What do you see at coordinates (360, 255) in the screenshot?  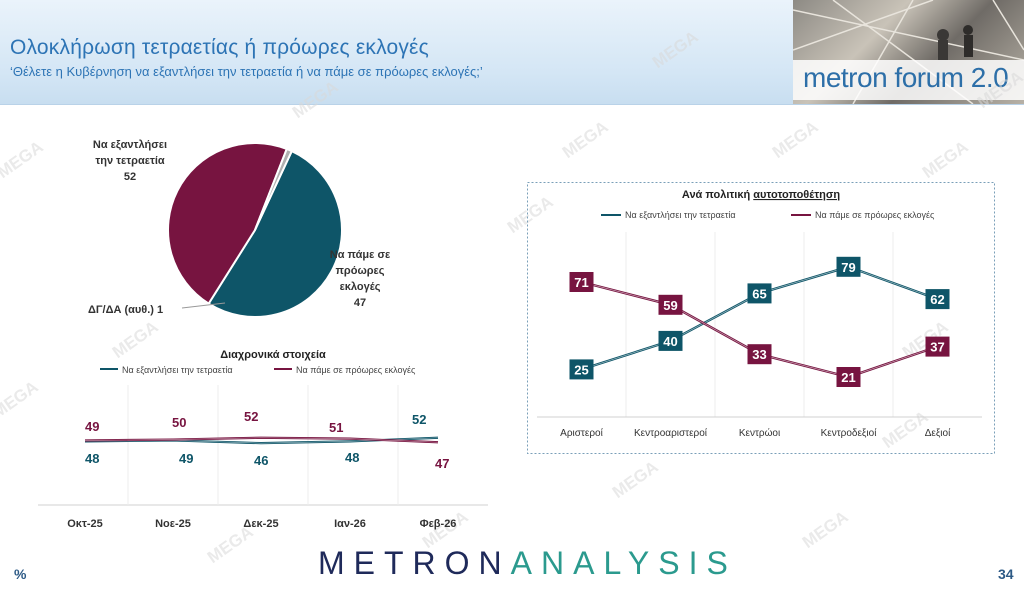 I see `pie-label: Να πάμε σε` at bounding box center [360, 255].